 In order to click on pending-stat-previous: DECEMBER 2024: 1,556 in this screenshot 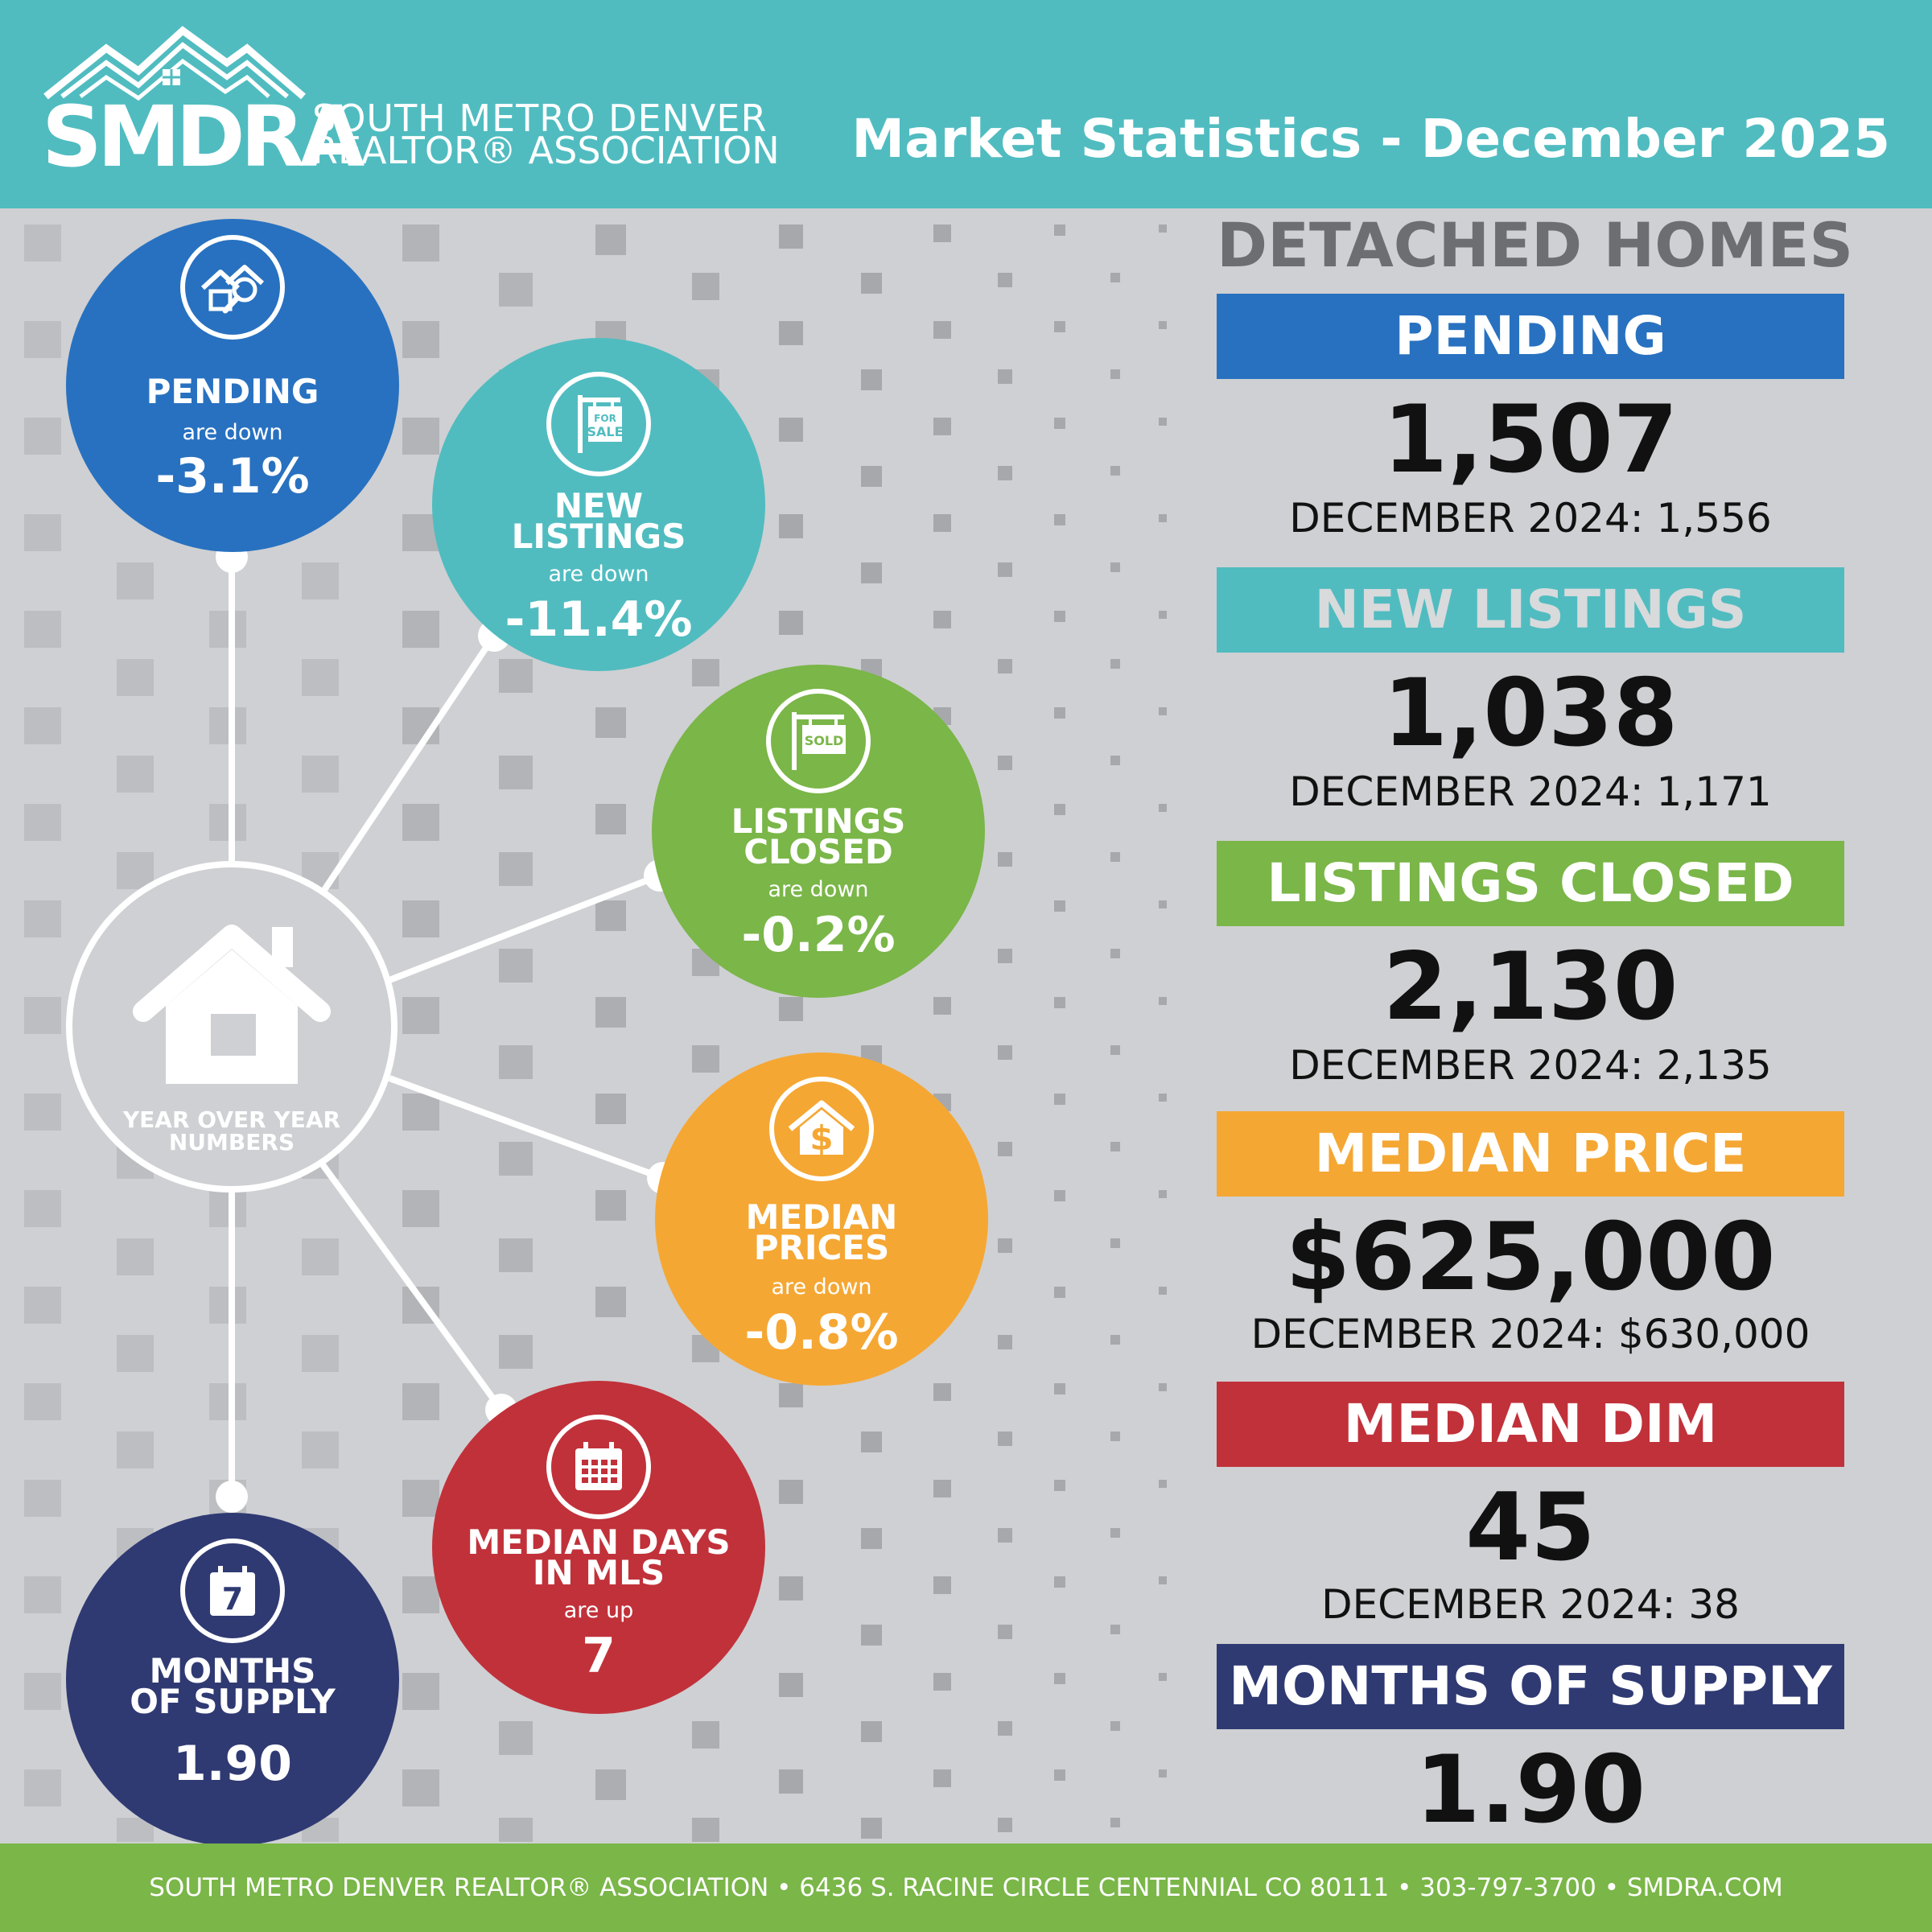, I will do `click(1530, 518)`.